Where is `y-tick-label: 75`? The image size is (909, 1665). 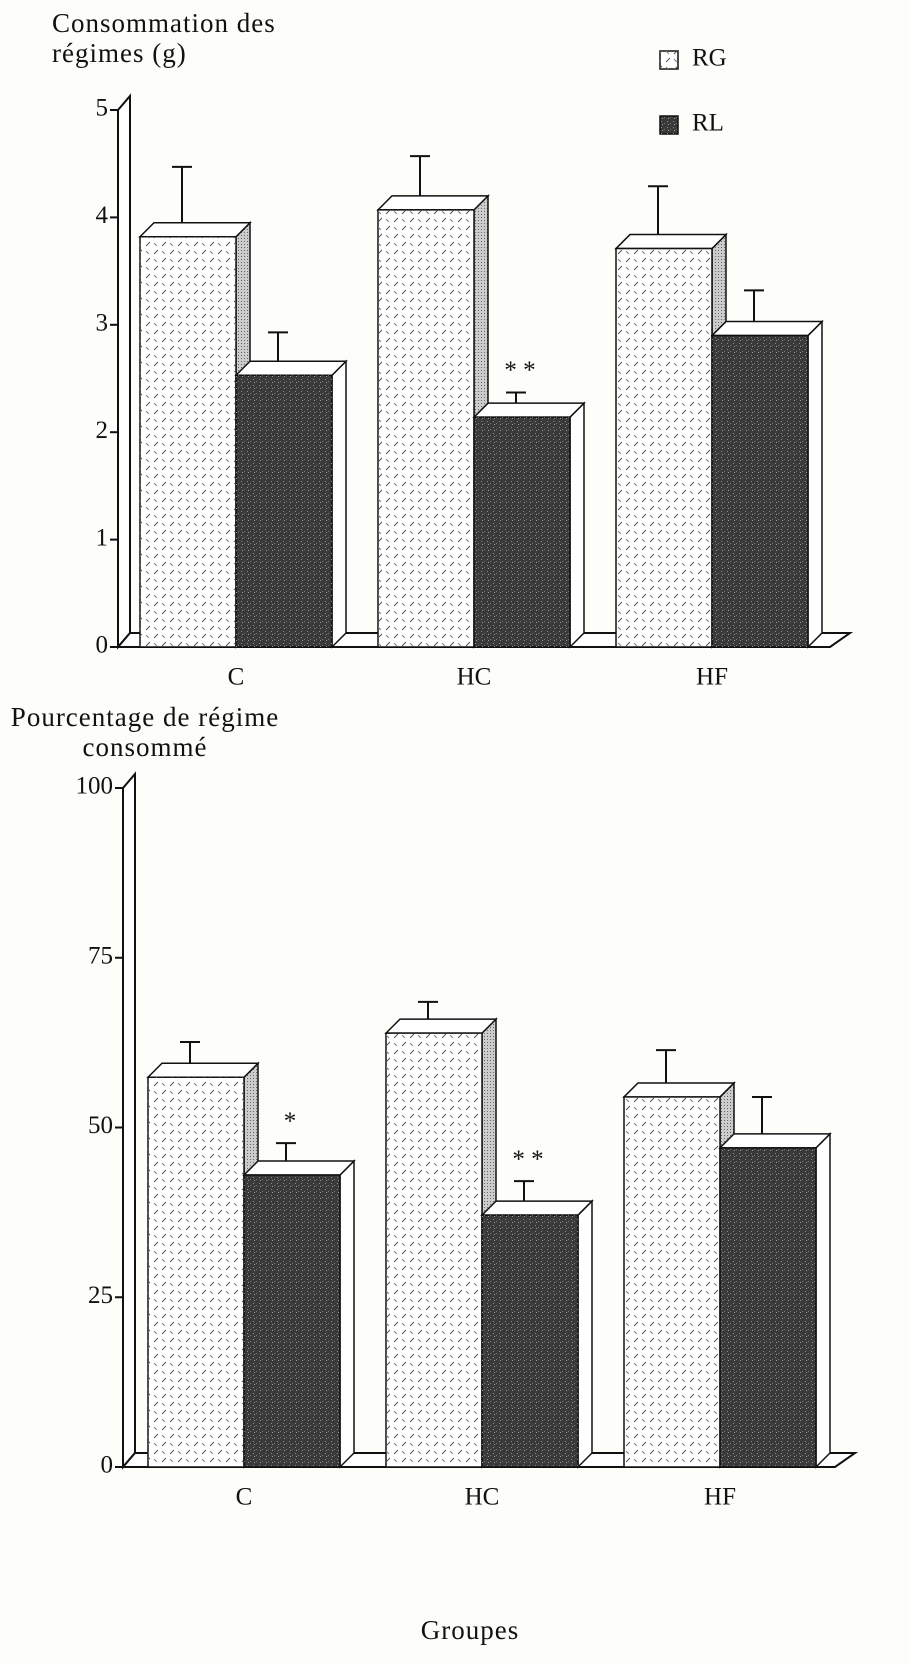
y-tick-label: 75 is located at coordinates (100, 955).